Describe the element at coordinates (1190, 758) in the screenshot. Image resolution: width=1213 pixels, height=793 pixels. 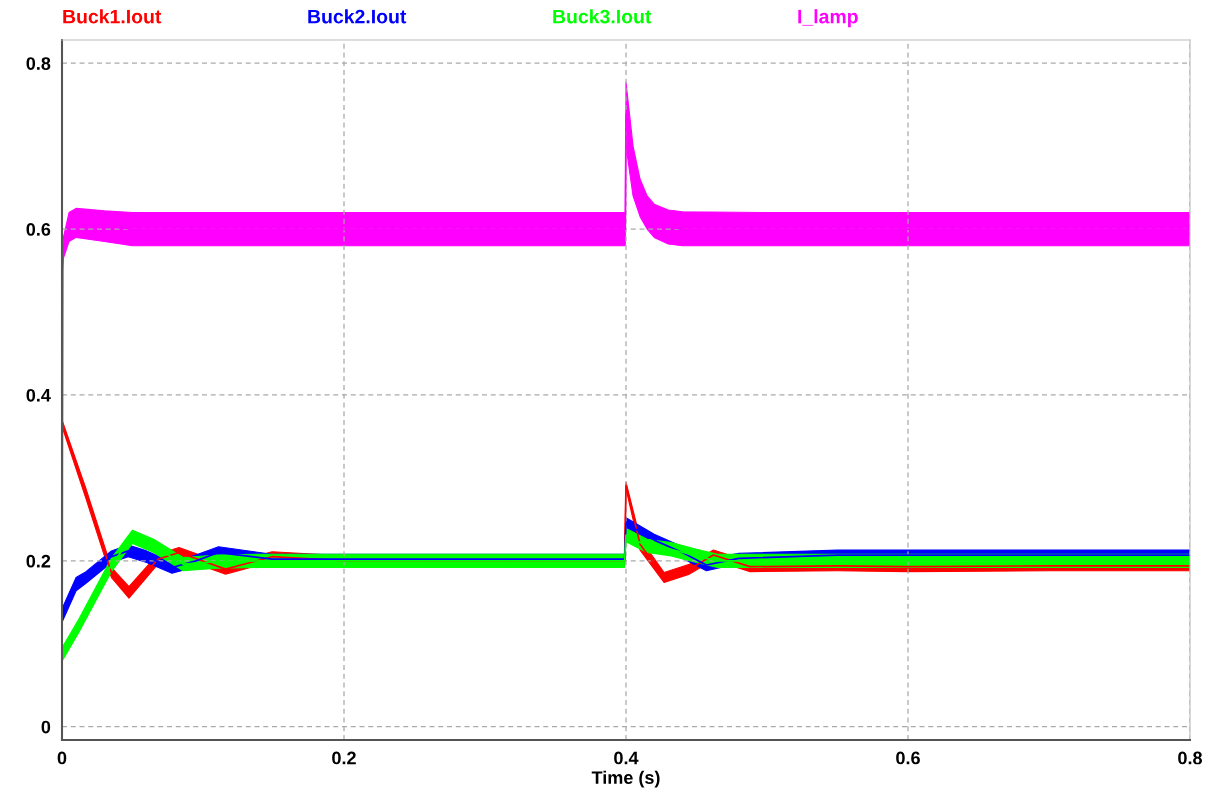
I see `x-tick-label: 0.8` at that location.